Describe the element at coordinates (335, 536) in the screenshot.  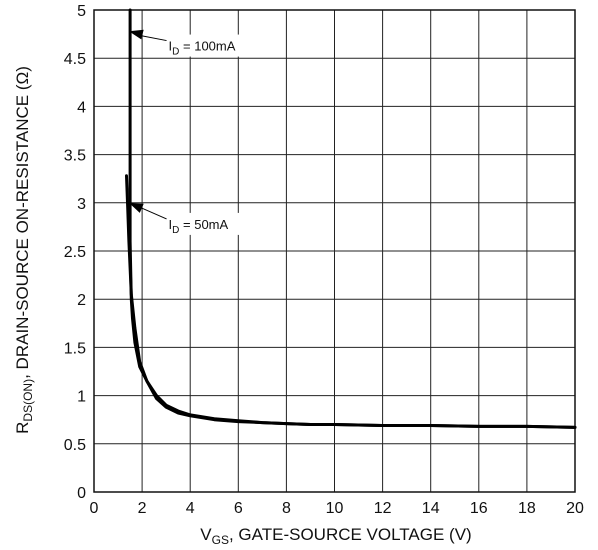
I see `x-axis-title: VGS, GATE-SOURCE VOLTAGE (V)` at that location.